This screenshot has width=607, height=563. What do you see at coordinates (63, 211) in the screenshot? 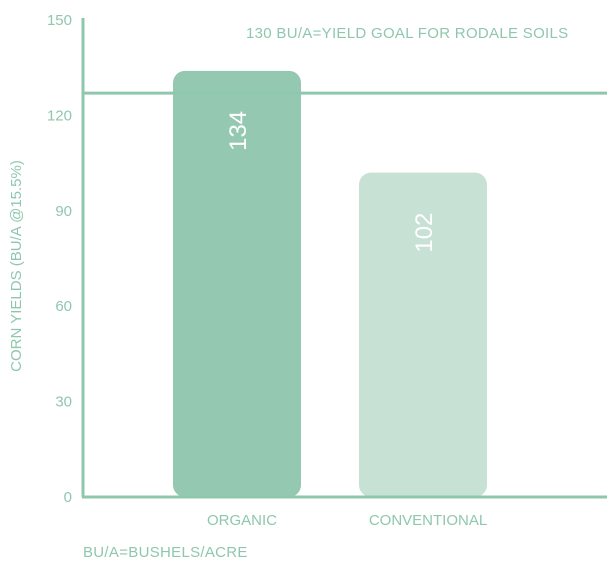
I see `y-tick-label: 90` at bounding box center [63, 211].